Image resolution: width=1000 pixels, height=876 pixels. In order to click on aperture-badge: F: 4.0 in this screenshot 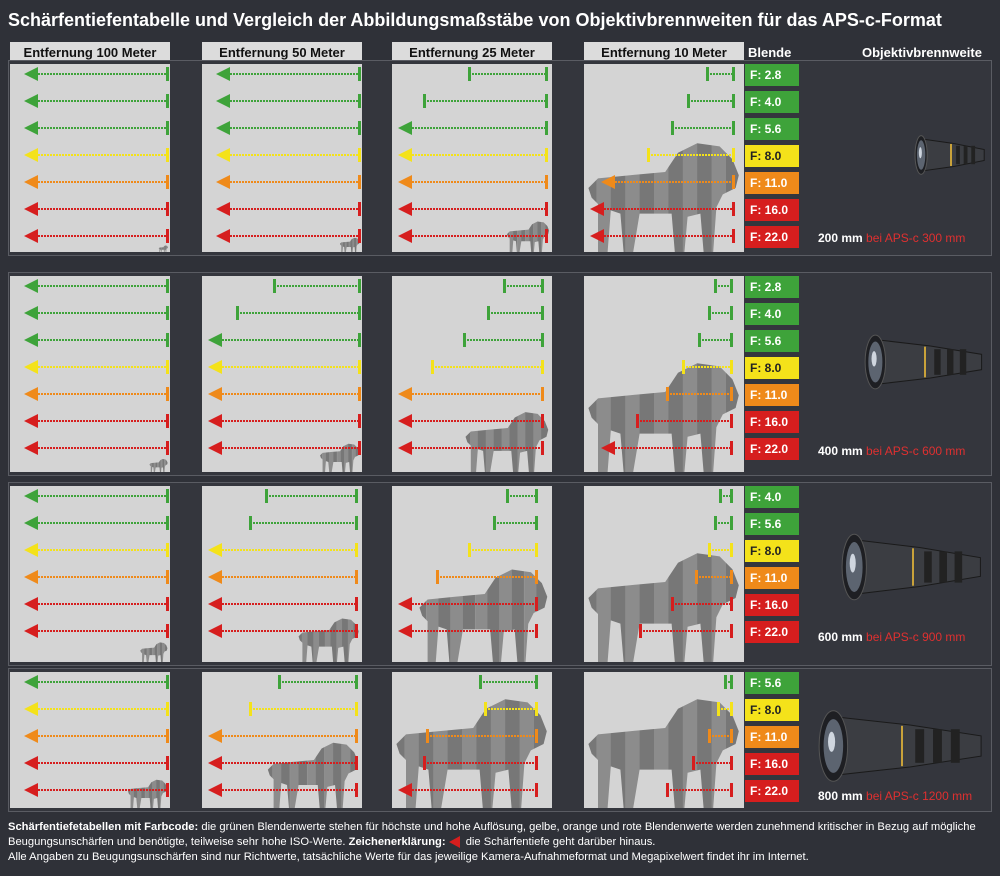, I will do `click(772, 314)`.